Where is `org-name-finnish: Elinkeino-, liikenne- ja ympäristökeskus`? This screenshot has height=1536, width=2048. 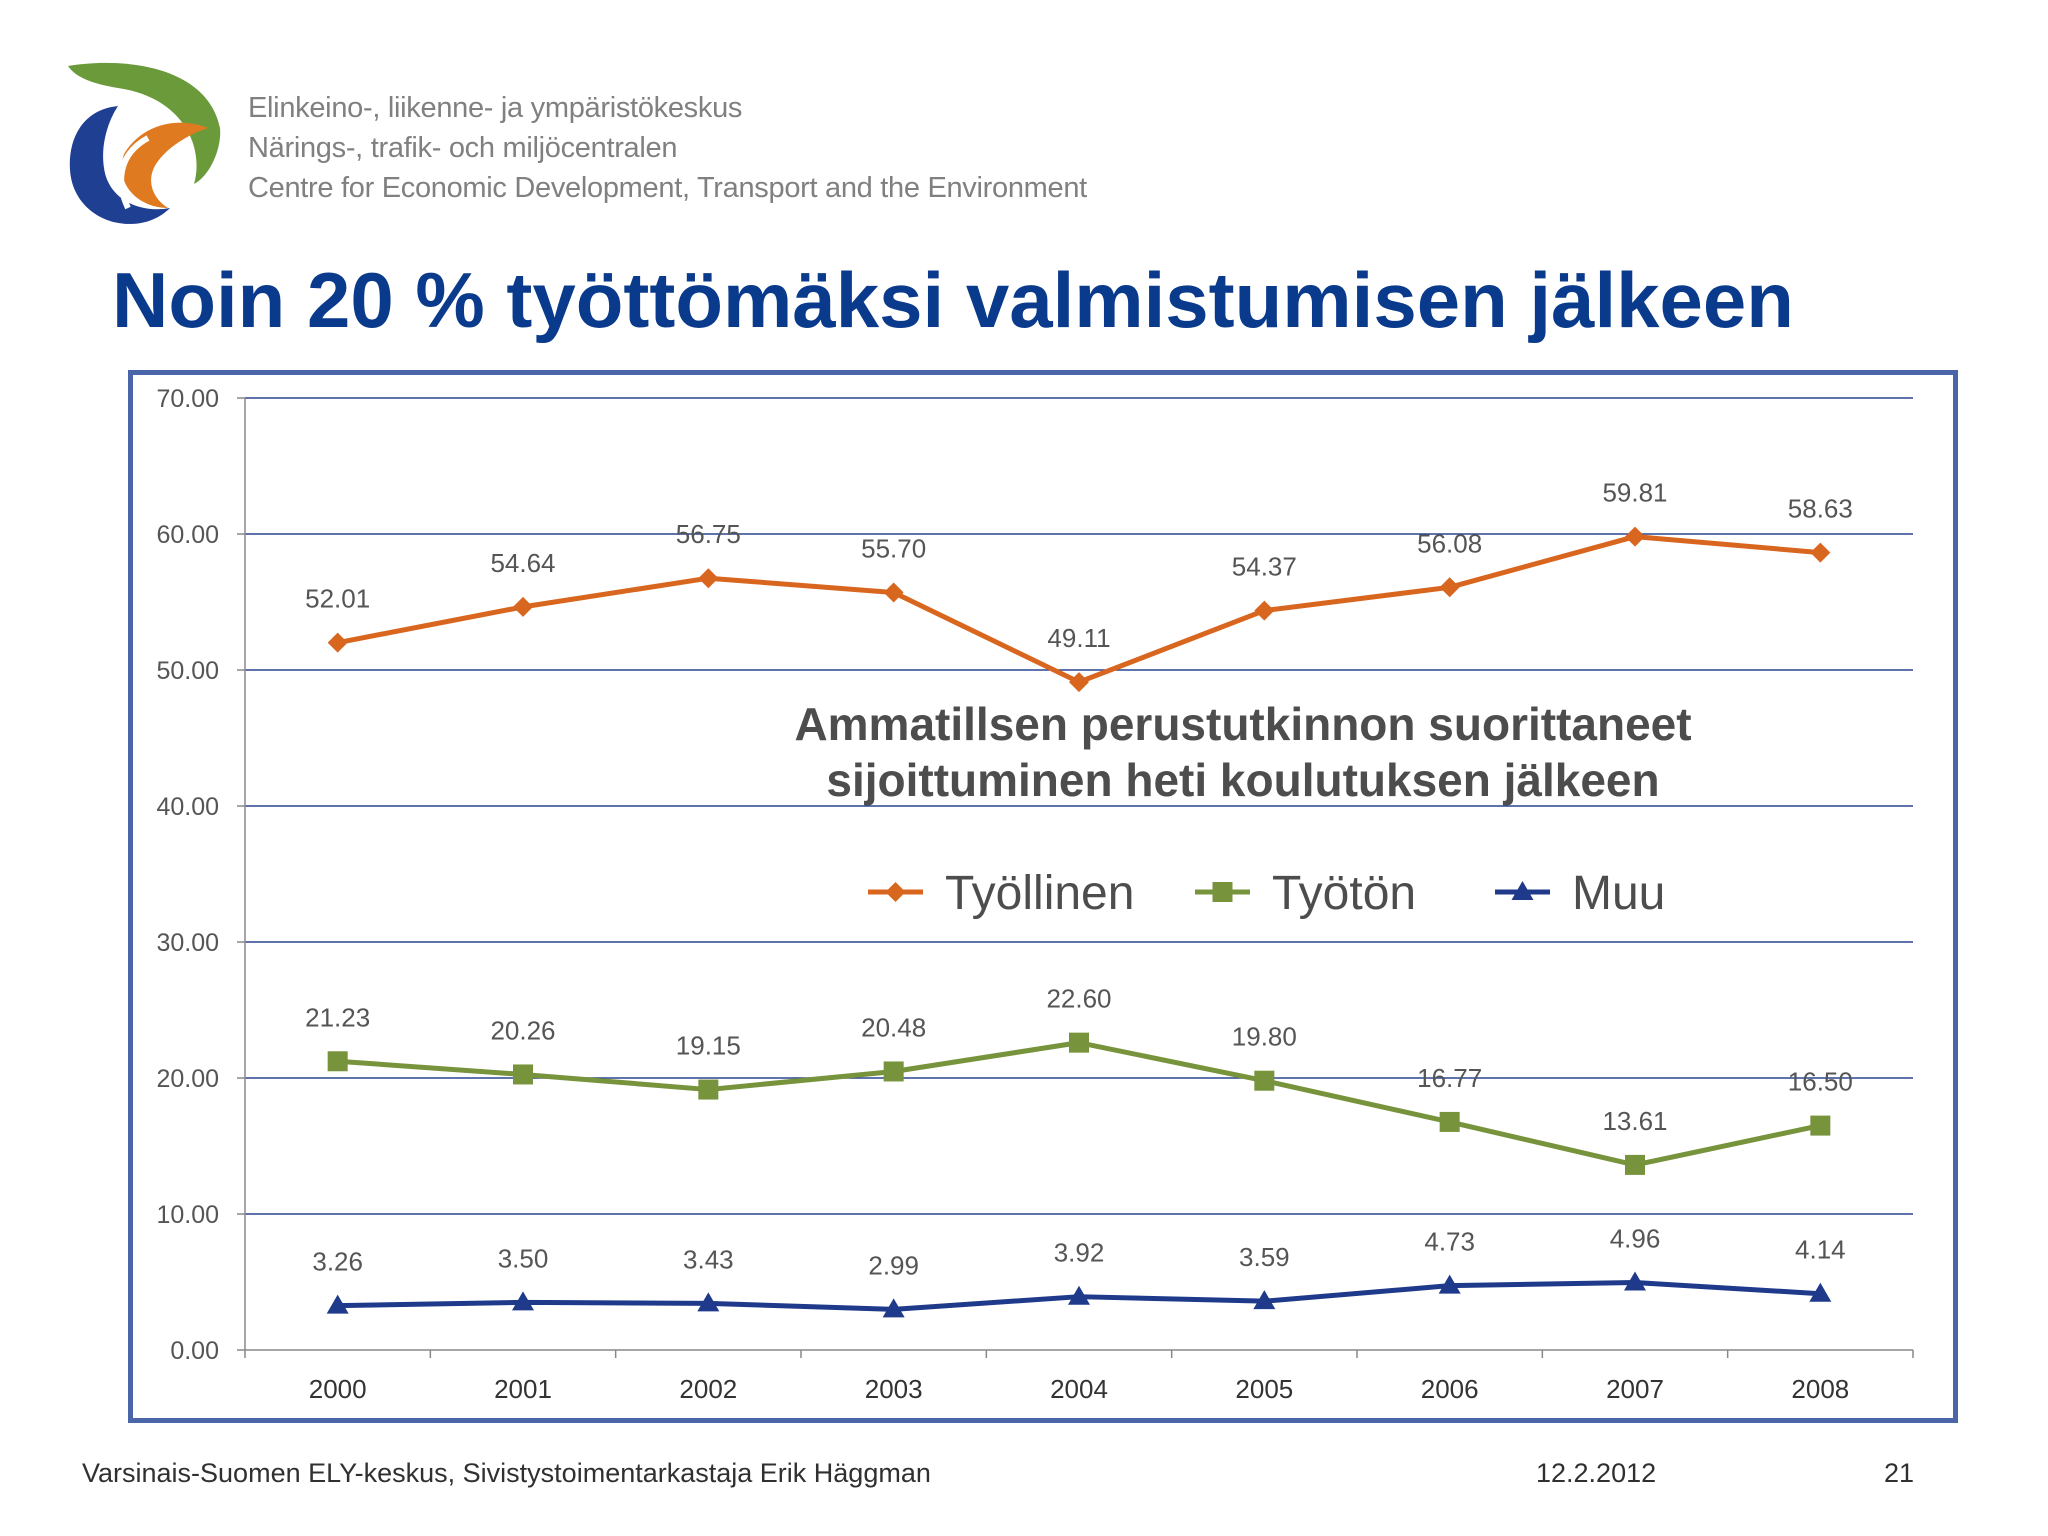 org-name-finnish: Elinkeino-, liikenne- ja ympäristökeskus is located at coordinates (495, 108).